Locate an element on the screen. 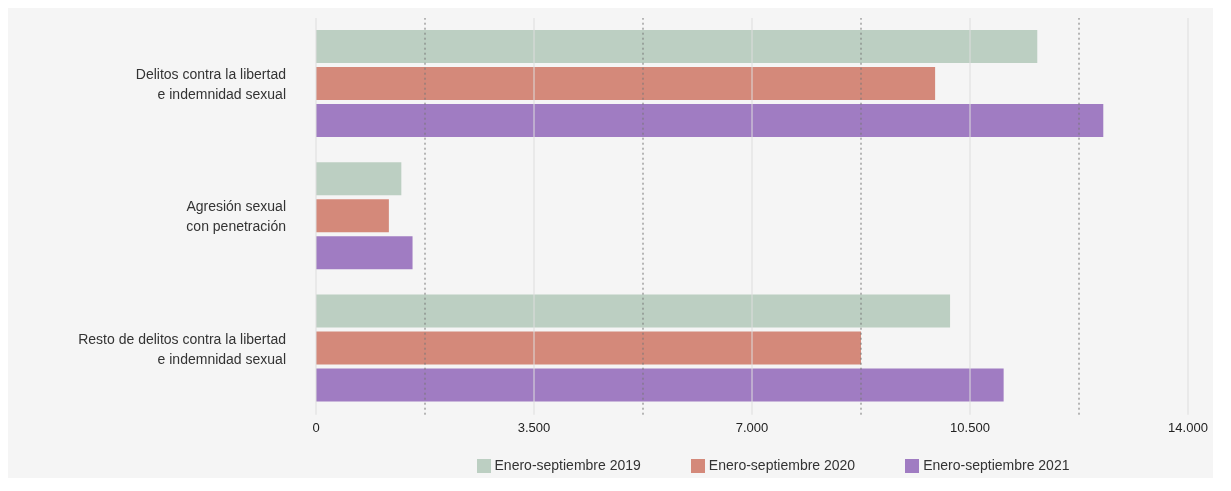 The width and height of the screenshot is (1231, 491). x-tick-label: 0 is located at coordinates (316, 427).